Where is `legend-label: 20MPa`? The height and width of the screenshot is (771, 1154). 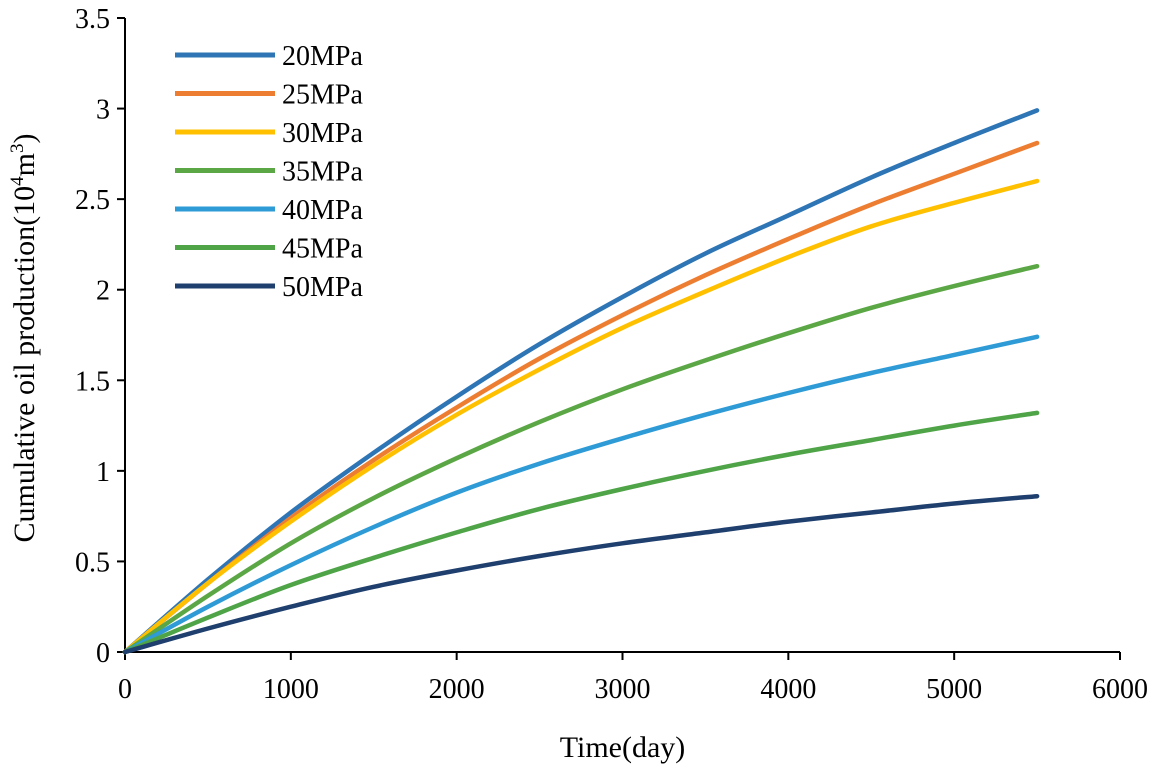
legend-label: 20MPa is located at coordinates (322, 56).